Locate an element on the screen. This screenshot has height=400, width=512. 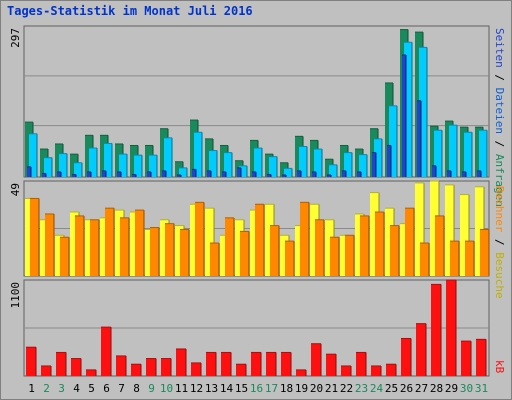
top-panel-legend: Seiten / Dateien / Anfragen is located at coordinates (499, 117).